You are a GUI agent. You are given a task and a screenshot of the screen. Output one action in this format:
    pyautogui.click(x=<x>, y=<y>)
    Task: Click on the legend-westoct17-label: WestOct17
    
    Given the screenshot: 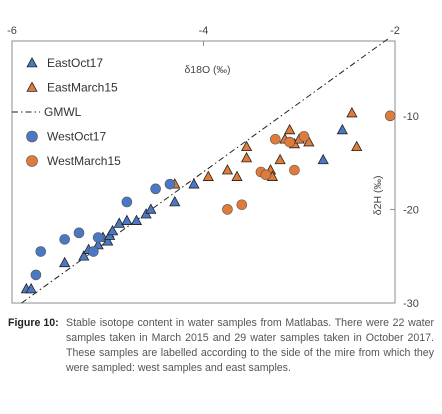 What is the action you would take?
    pyautogui.click(x=76, y=137)
    